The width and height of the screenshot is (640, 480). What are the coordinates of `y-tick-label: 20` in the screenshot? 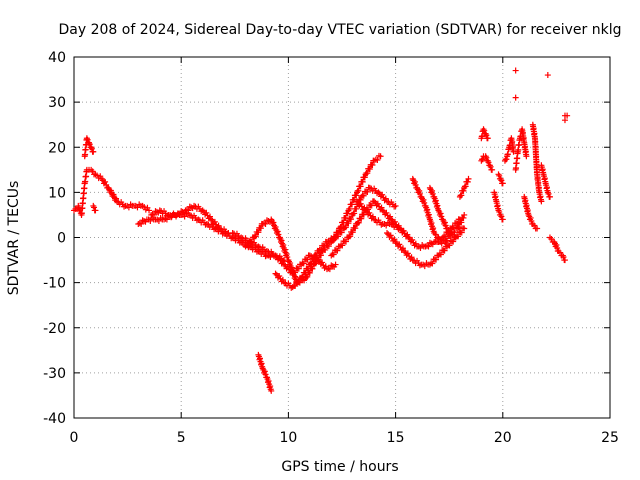 It's located at (57, 148).